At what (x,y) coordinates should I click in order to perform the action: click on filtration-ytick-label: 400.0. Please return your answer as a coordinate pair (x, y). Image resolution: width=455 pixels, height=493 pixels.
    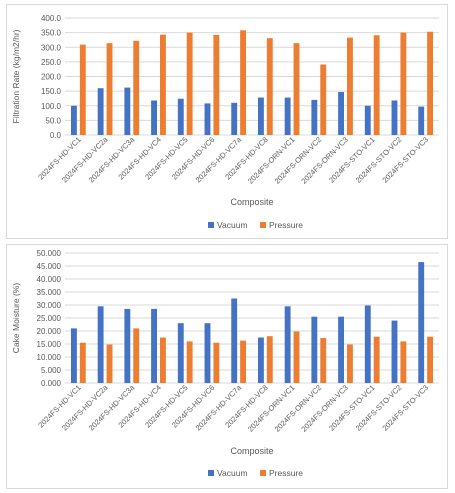
    Looking at the image, I should click on (51, 18).